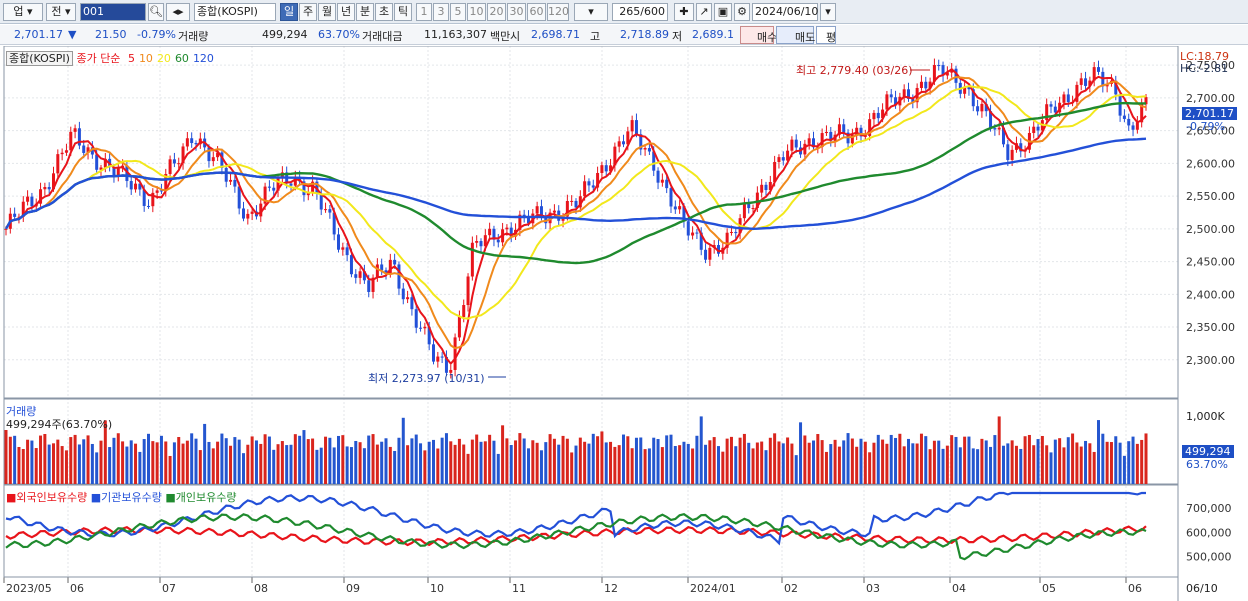 This screenshot has height=601, width=1248. What do you see at coordinates (327, 12) in the screenshot?
I see `tab-period-2: 월` at bounding box center [327, 12].